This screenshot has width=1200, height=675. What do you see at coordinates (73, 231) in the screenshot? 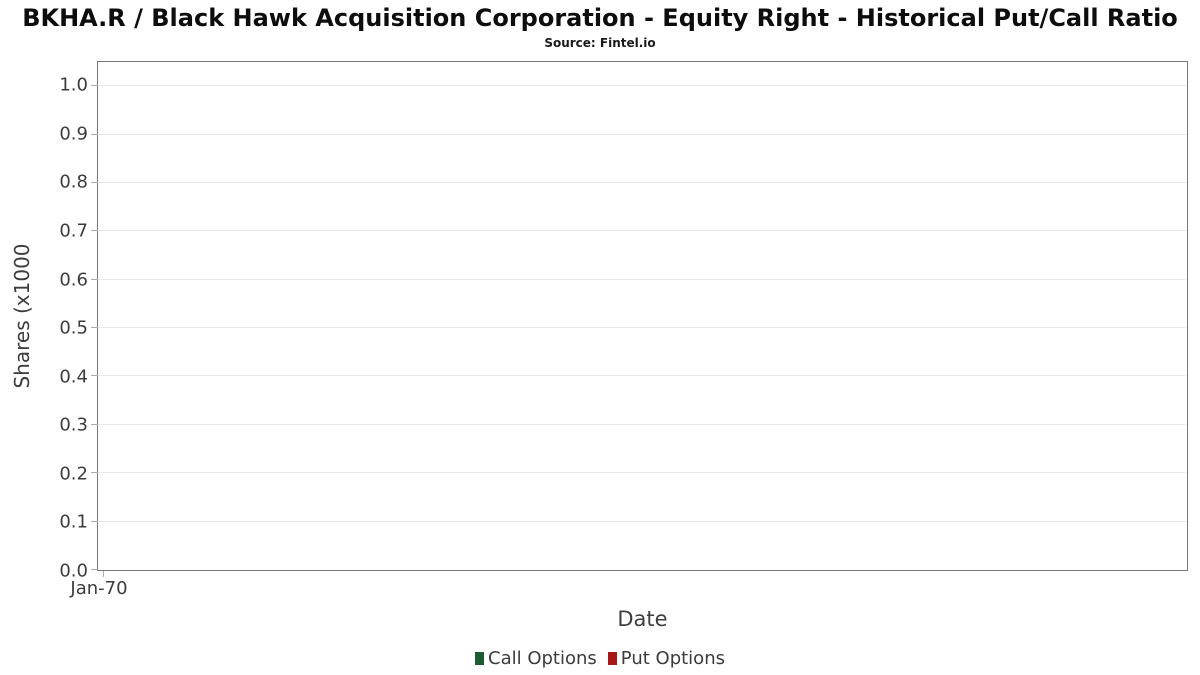
I see `y-tick-label: 0.7` at bounding box center [73, 231].